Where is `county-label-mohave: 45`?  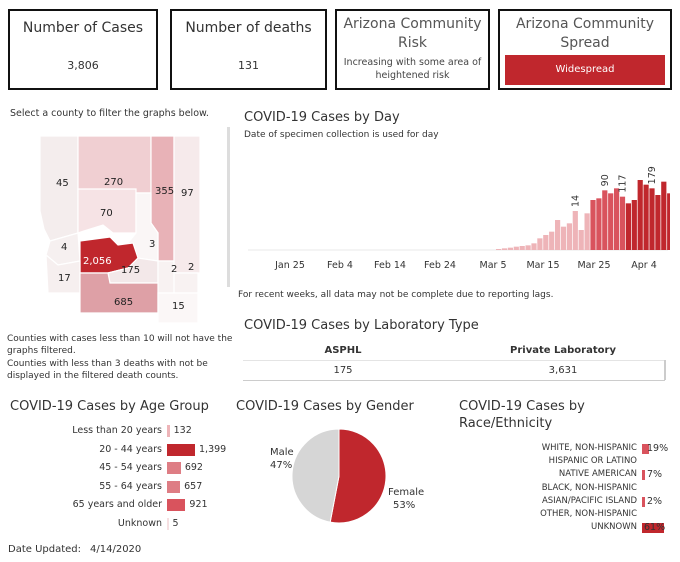
county-label-mohave: 45 is located at coordinates (62, 183).